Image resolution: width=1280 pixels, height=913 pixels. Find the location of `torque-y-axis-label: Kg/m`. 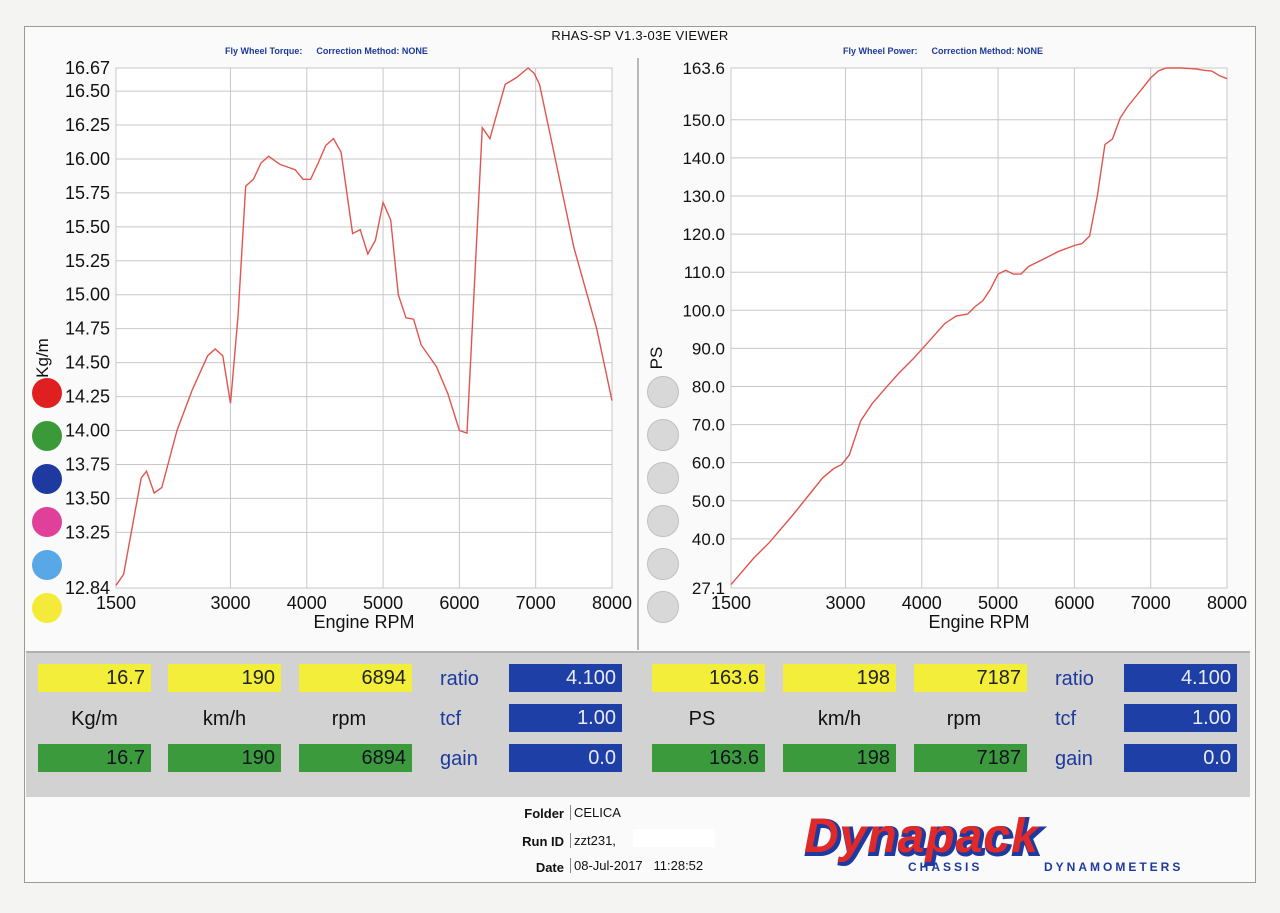

torque-y-axis-label: Kg/m is located at coordinates (42, 358).